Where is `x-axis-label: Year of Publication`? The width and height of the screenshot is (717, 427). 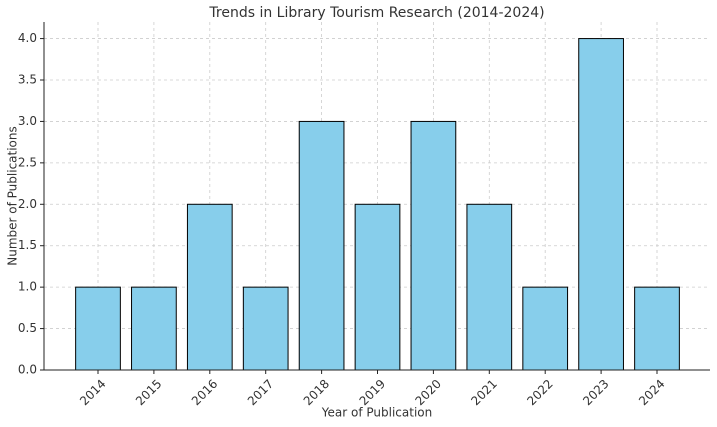 x-axis-label: Year of Publication is located at coordinates (376, 413).